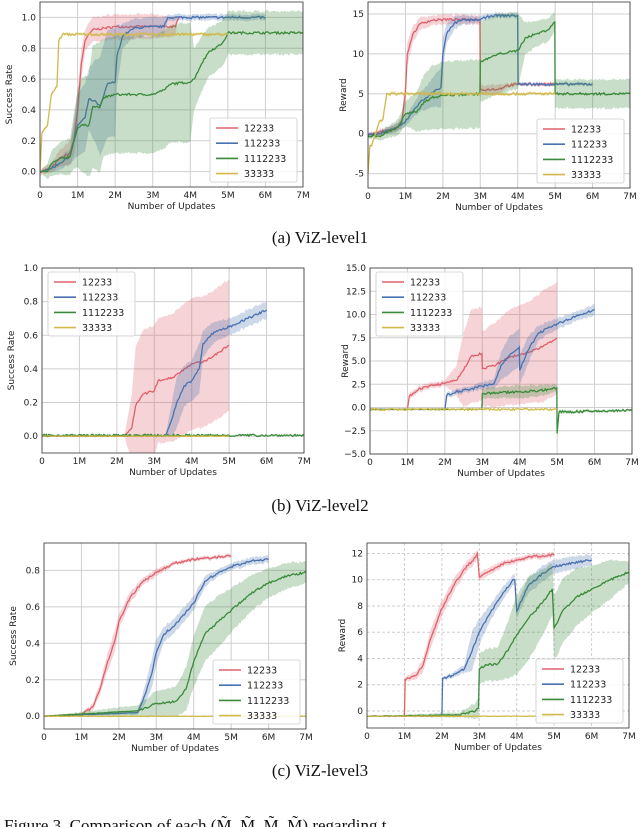 The width and height of the screenshot is (640, 827). Describe the element at coordinates (320, 237) in the screenshot. I see `caption-a: (a) ViZ-level1` at that location.